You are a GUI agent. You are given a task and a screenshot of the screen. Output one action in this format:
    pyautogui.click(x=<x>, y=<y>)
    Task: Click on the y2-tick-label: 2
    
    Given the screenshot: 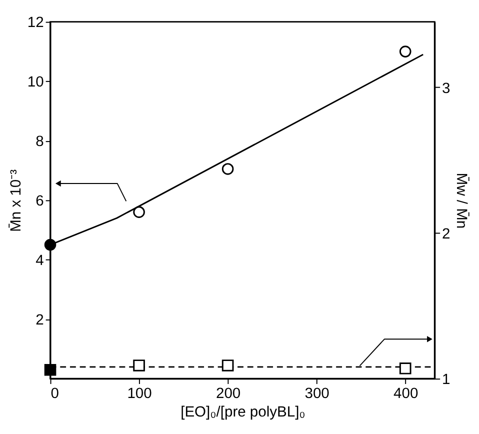 What is the action you would take?
    pyautogui.click(x=446, y=234)
    